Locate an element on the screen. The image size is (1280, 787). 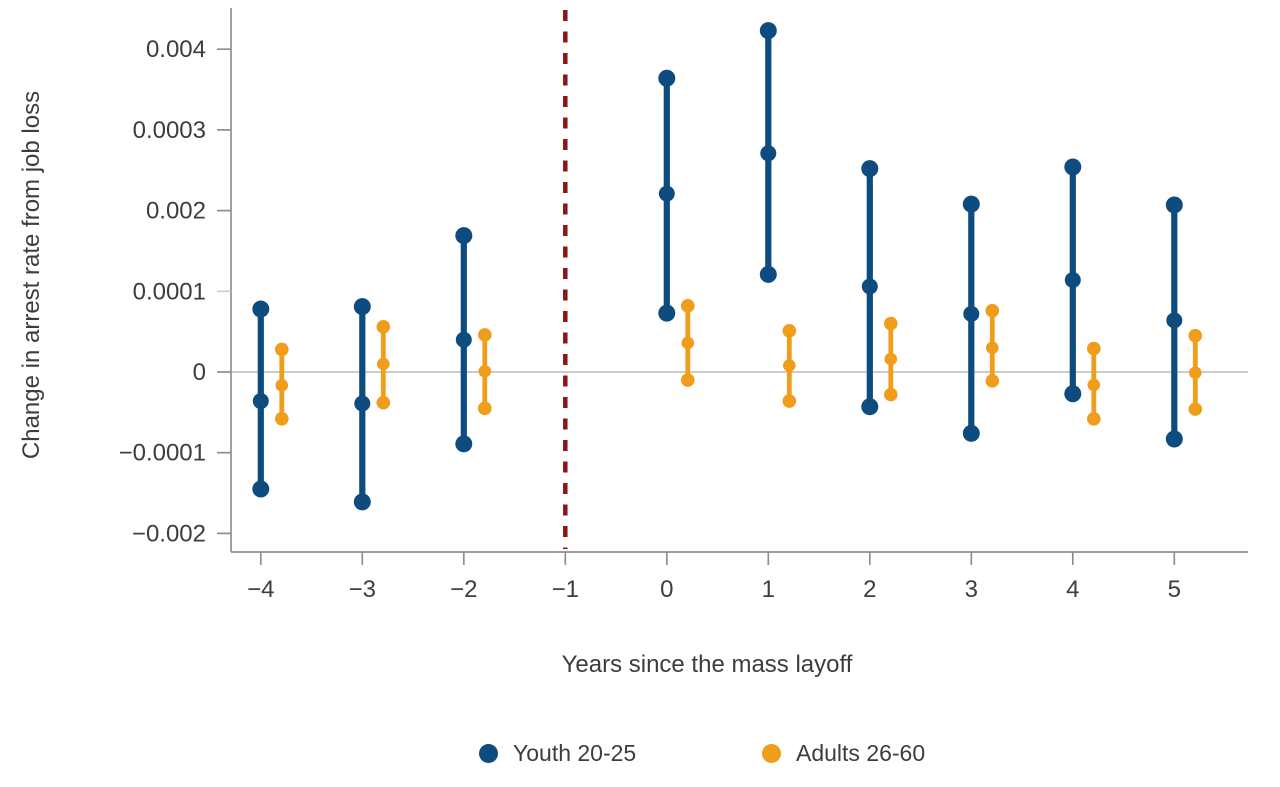
y-tick-label: −0.002 is located at coordinates (169, 533).